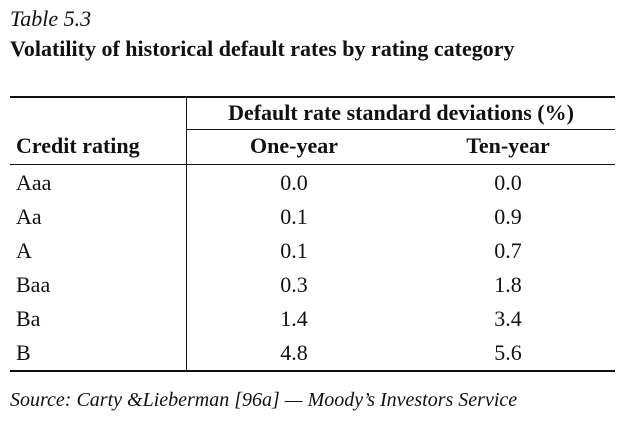 This screenshot has width=630, height=423. I want to click on cell-ten-year: 0.7, so click(508, 250).